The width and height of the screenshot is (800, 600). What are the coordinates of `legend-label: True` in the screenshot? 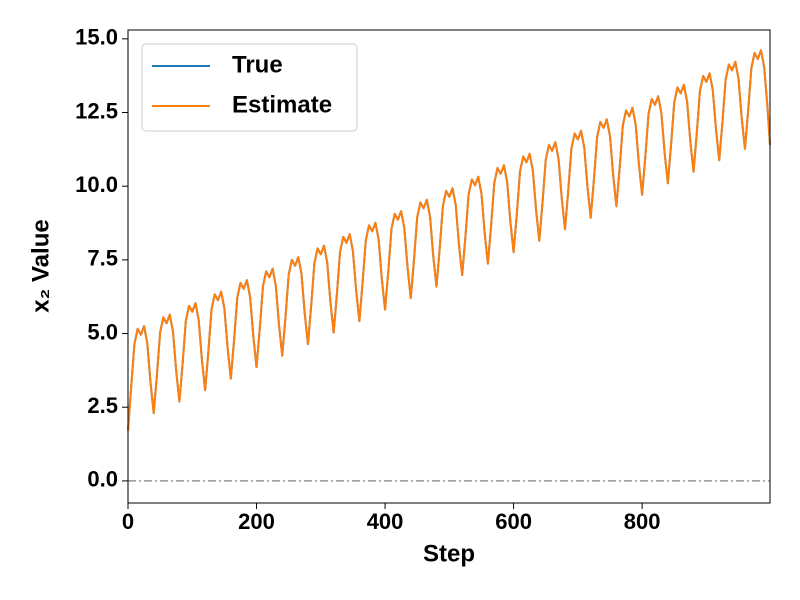 It's located at (257, 64).